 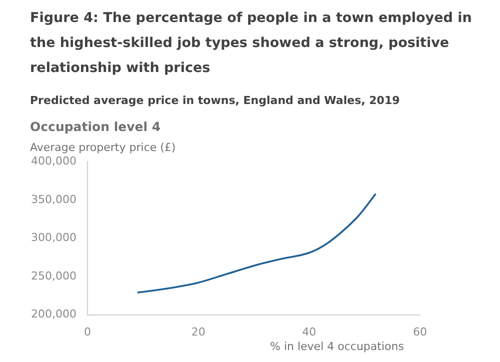 I want to click on y-tick-label: 250,000, so click(x=53, y=275).